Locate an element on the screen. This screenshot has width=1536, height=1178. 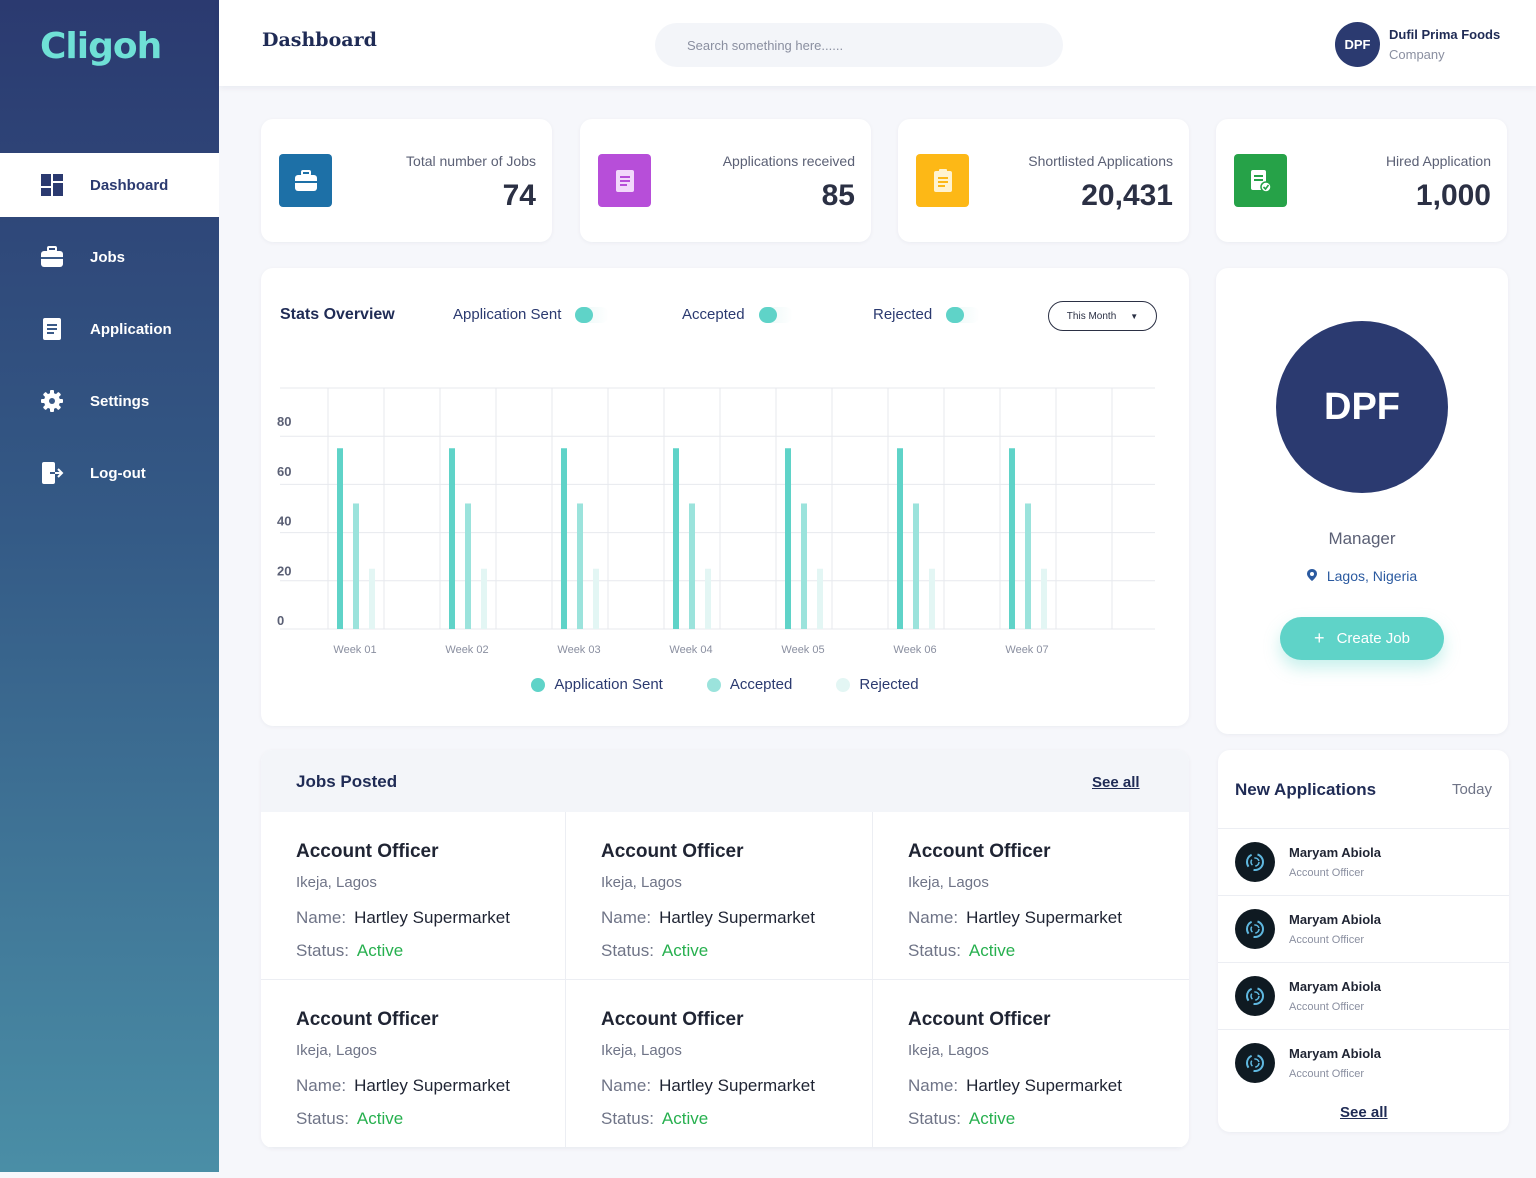
dashboard-icon is located at coordinates (52, 185).